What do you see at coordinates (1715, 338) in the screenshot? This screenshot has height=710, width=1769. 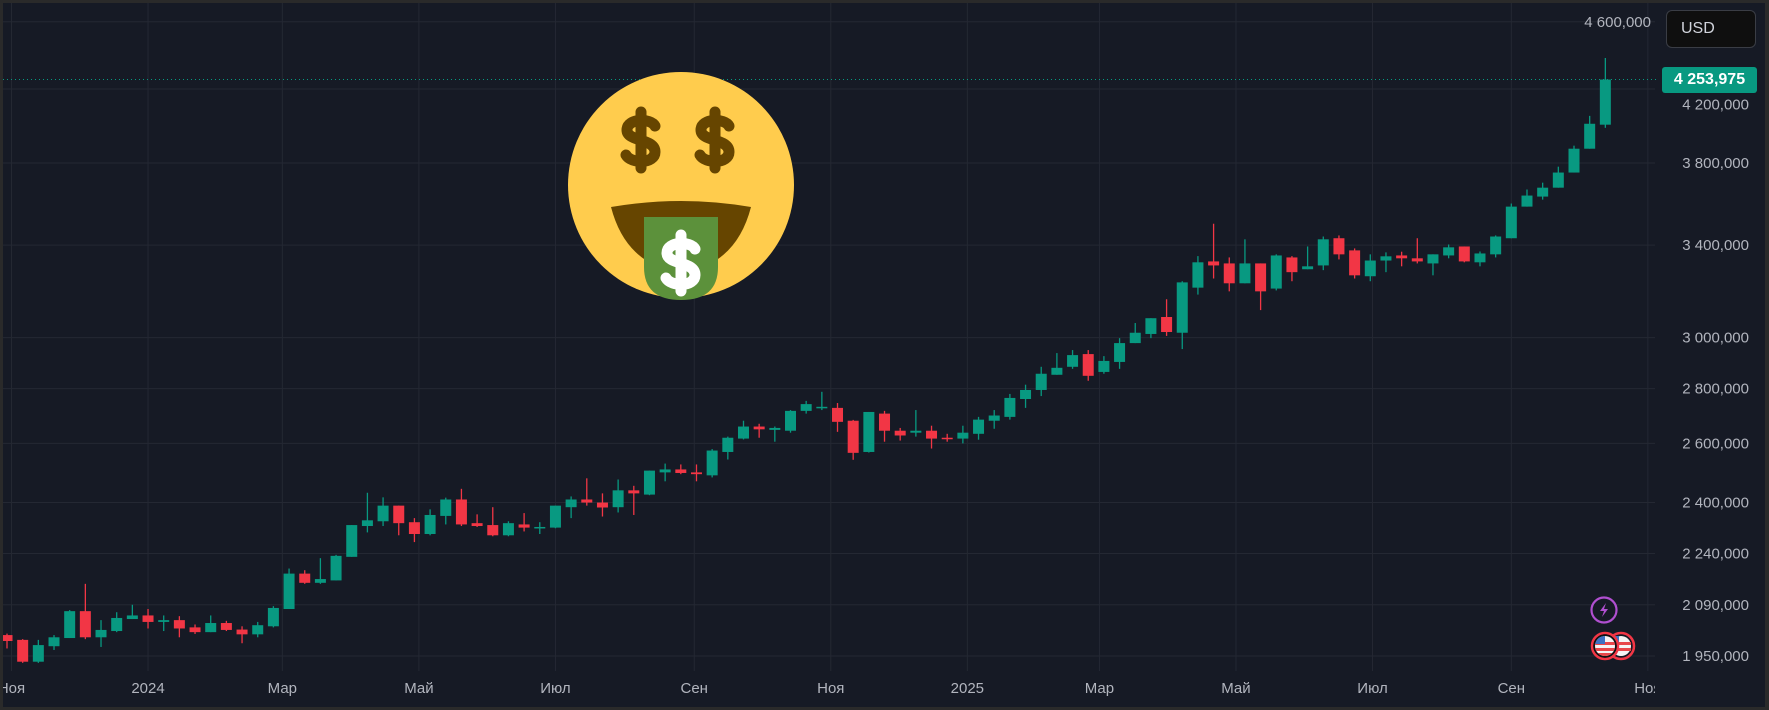 I see `y-tick-label: 3 000,000` at bounding box center [1715, 338].